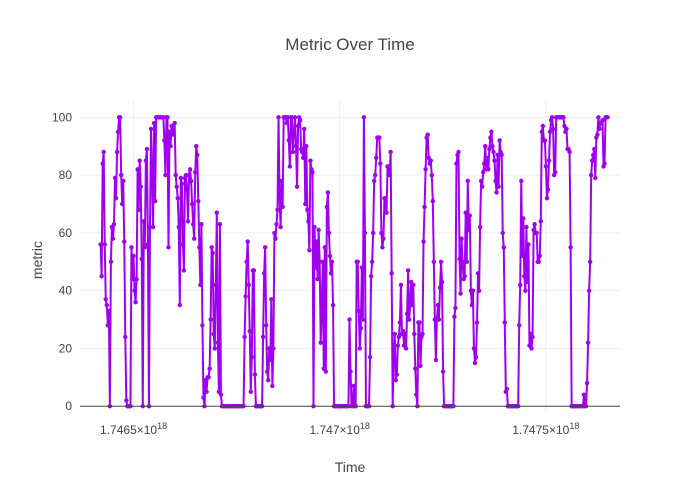 This screenshot has width=700, height=500. I want to click on y-axis-title: metric, so click(37, 260).